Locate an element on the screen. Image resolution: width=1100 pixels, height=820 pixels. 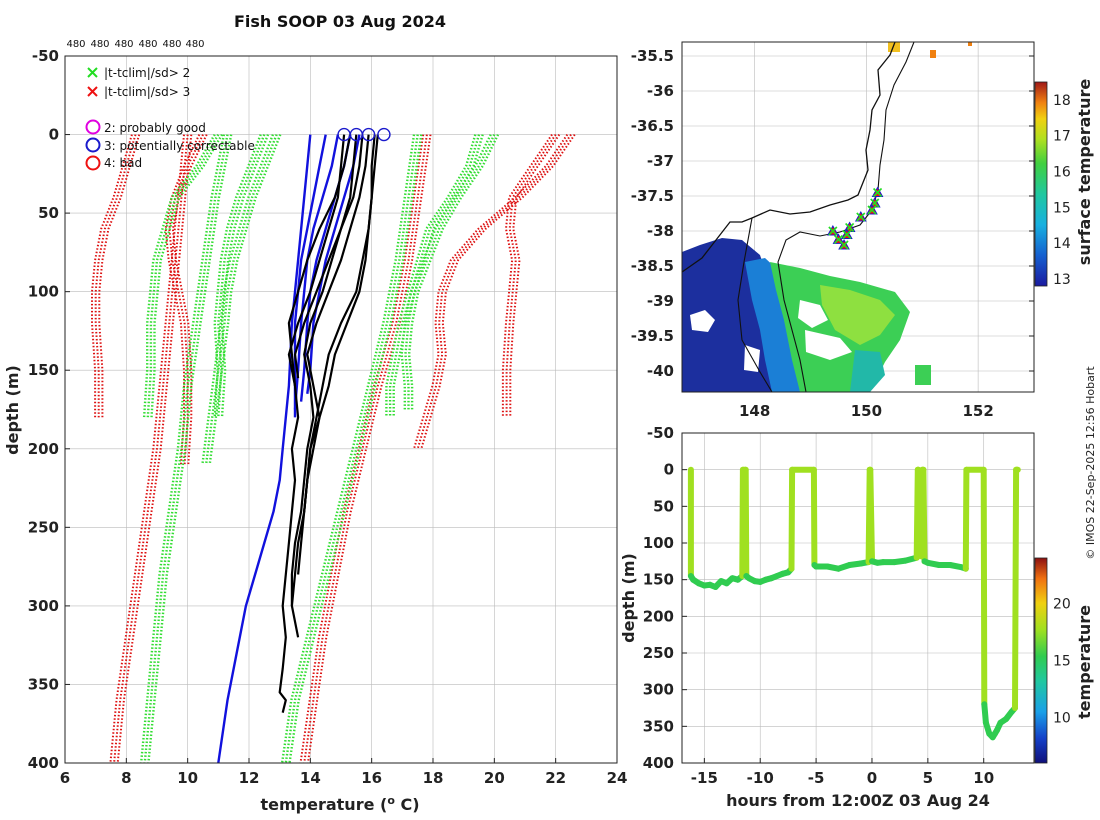
map-y-tick-label: -39 is located at coordinates (660, 301).